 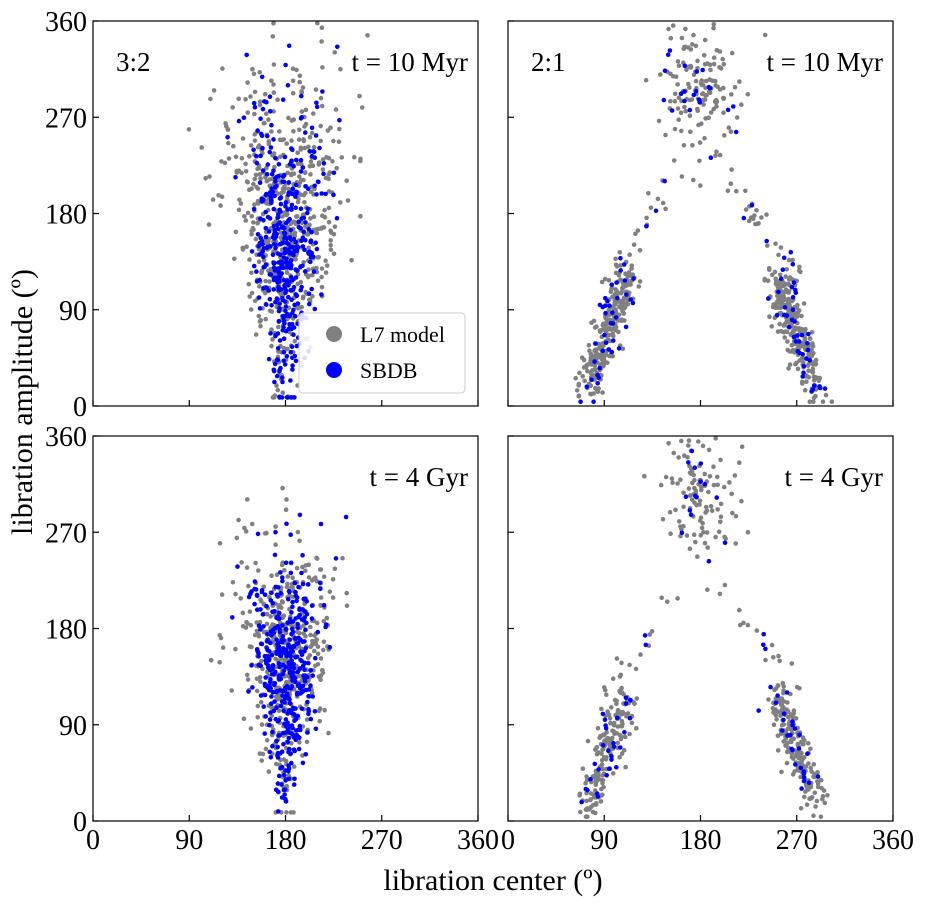 I want to click on y-tick-label: 90, so click(x=73, y=311).